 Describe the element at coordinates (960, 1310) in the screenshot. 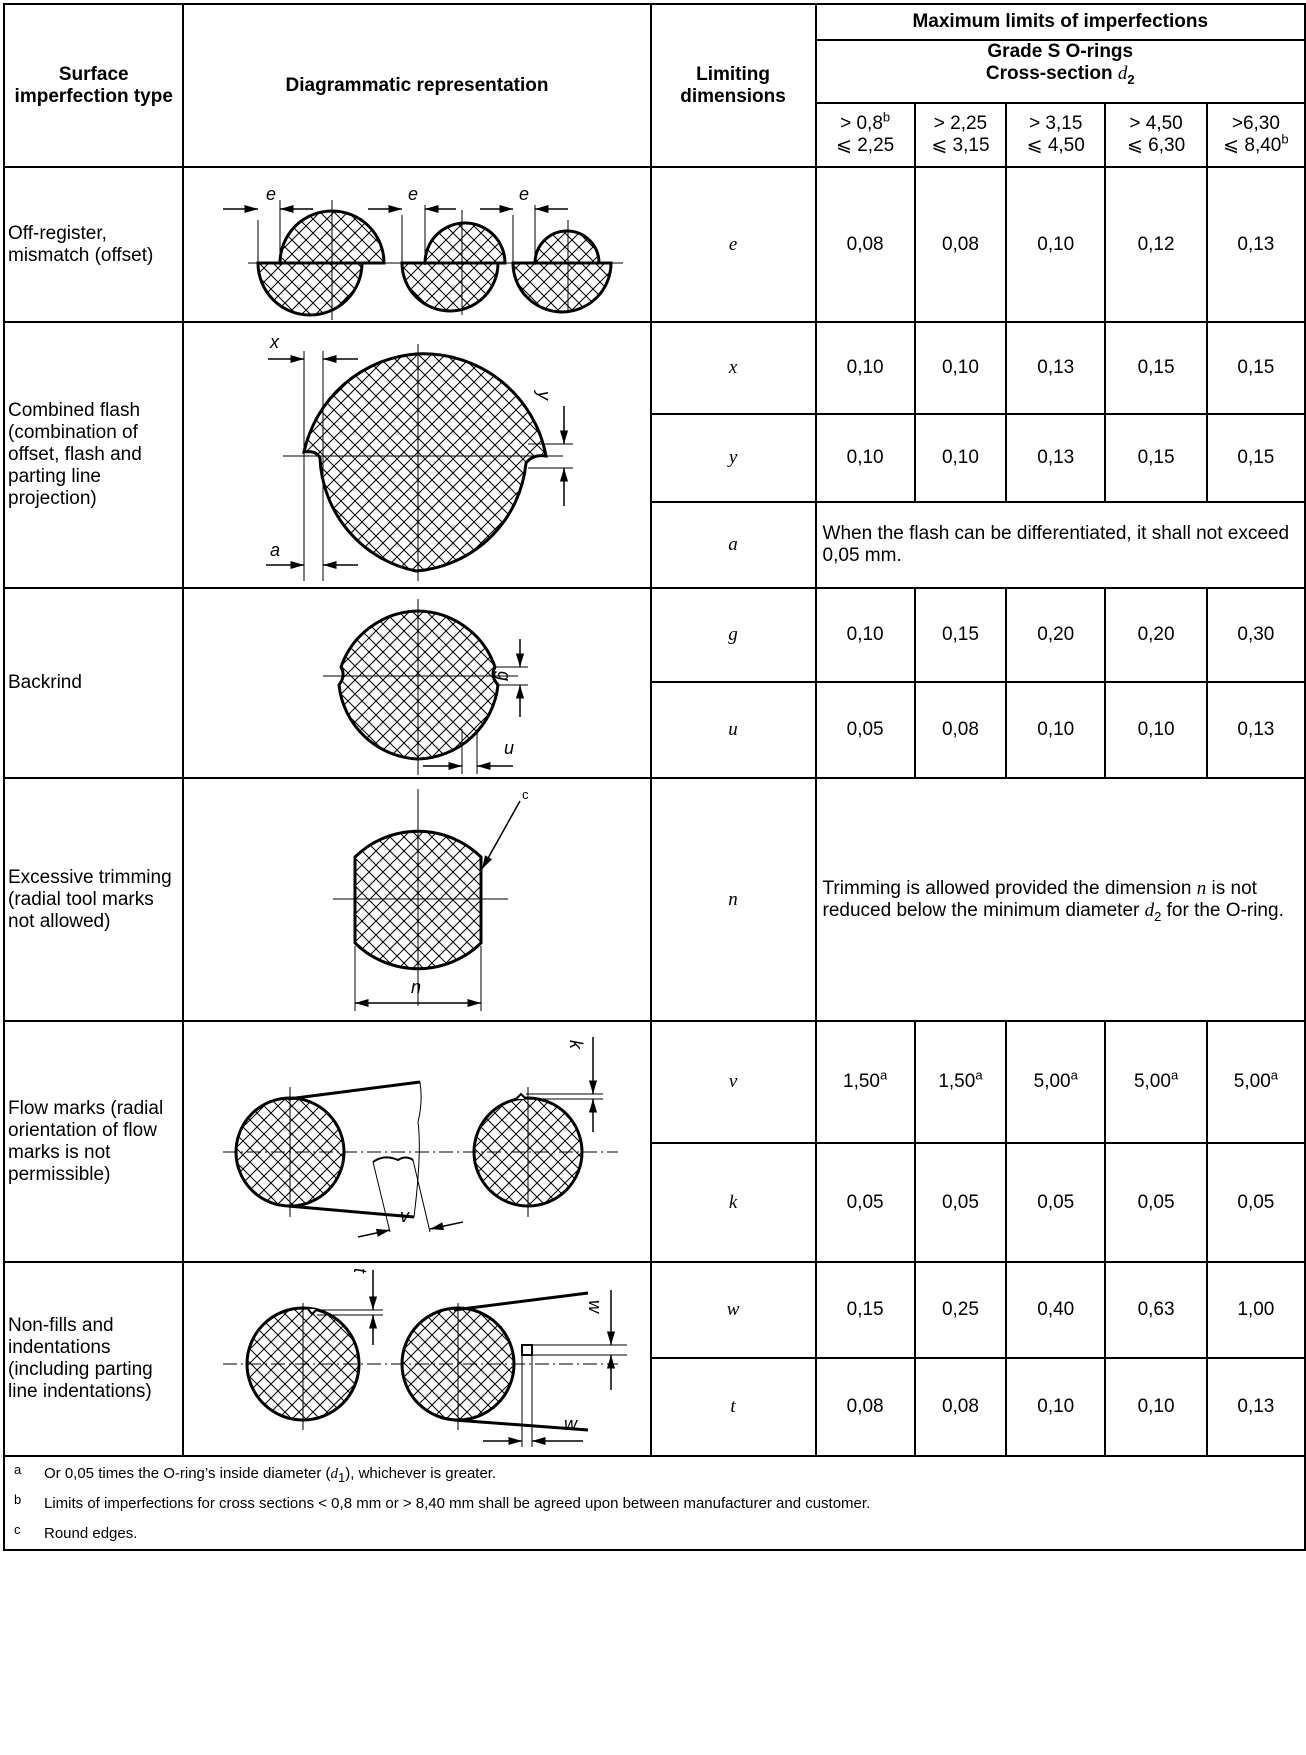

I see `value-cell: 0,25` at that location.